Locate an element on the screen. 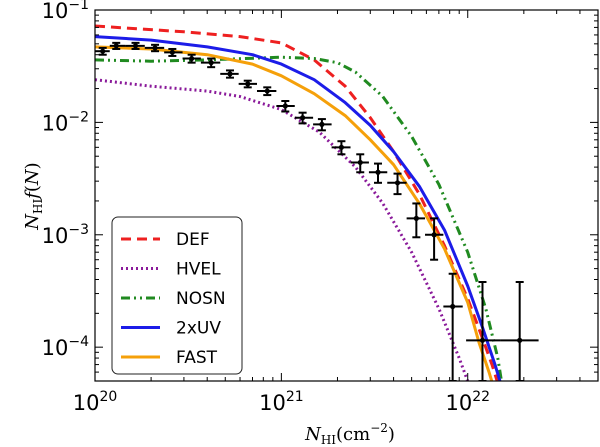 Image resolution: width=600 pixels, height=447 pixels. y-tick-label: 10⁻⁴ is located at coordinates (65, 347).